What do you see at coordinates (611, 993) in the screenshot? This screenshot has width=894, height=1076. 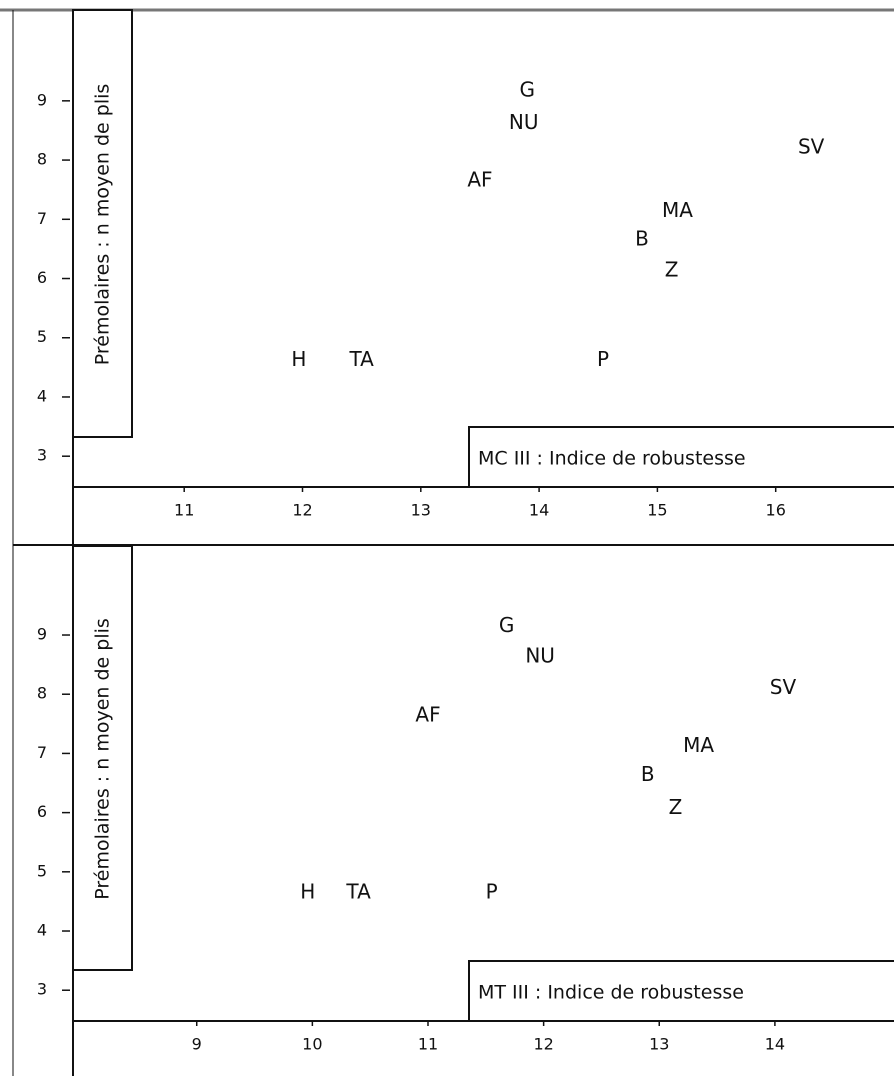 I see `x-axis-label: MT III : Indice de robustesse` at bounding box center [611, 993].